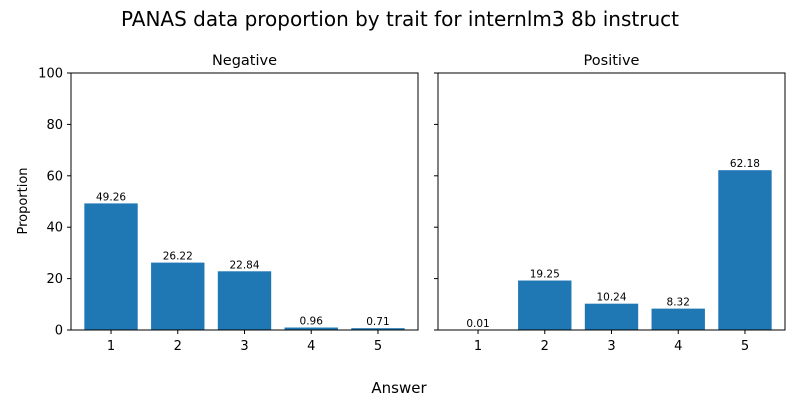 This screenshot has width=800, height=400. Describe the element at coordinates (50, 74) in the screenshot. I see `y-tick-label: 100` at that location.